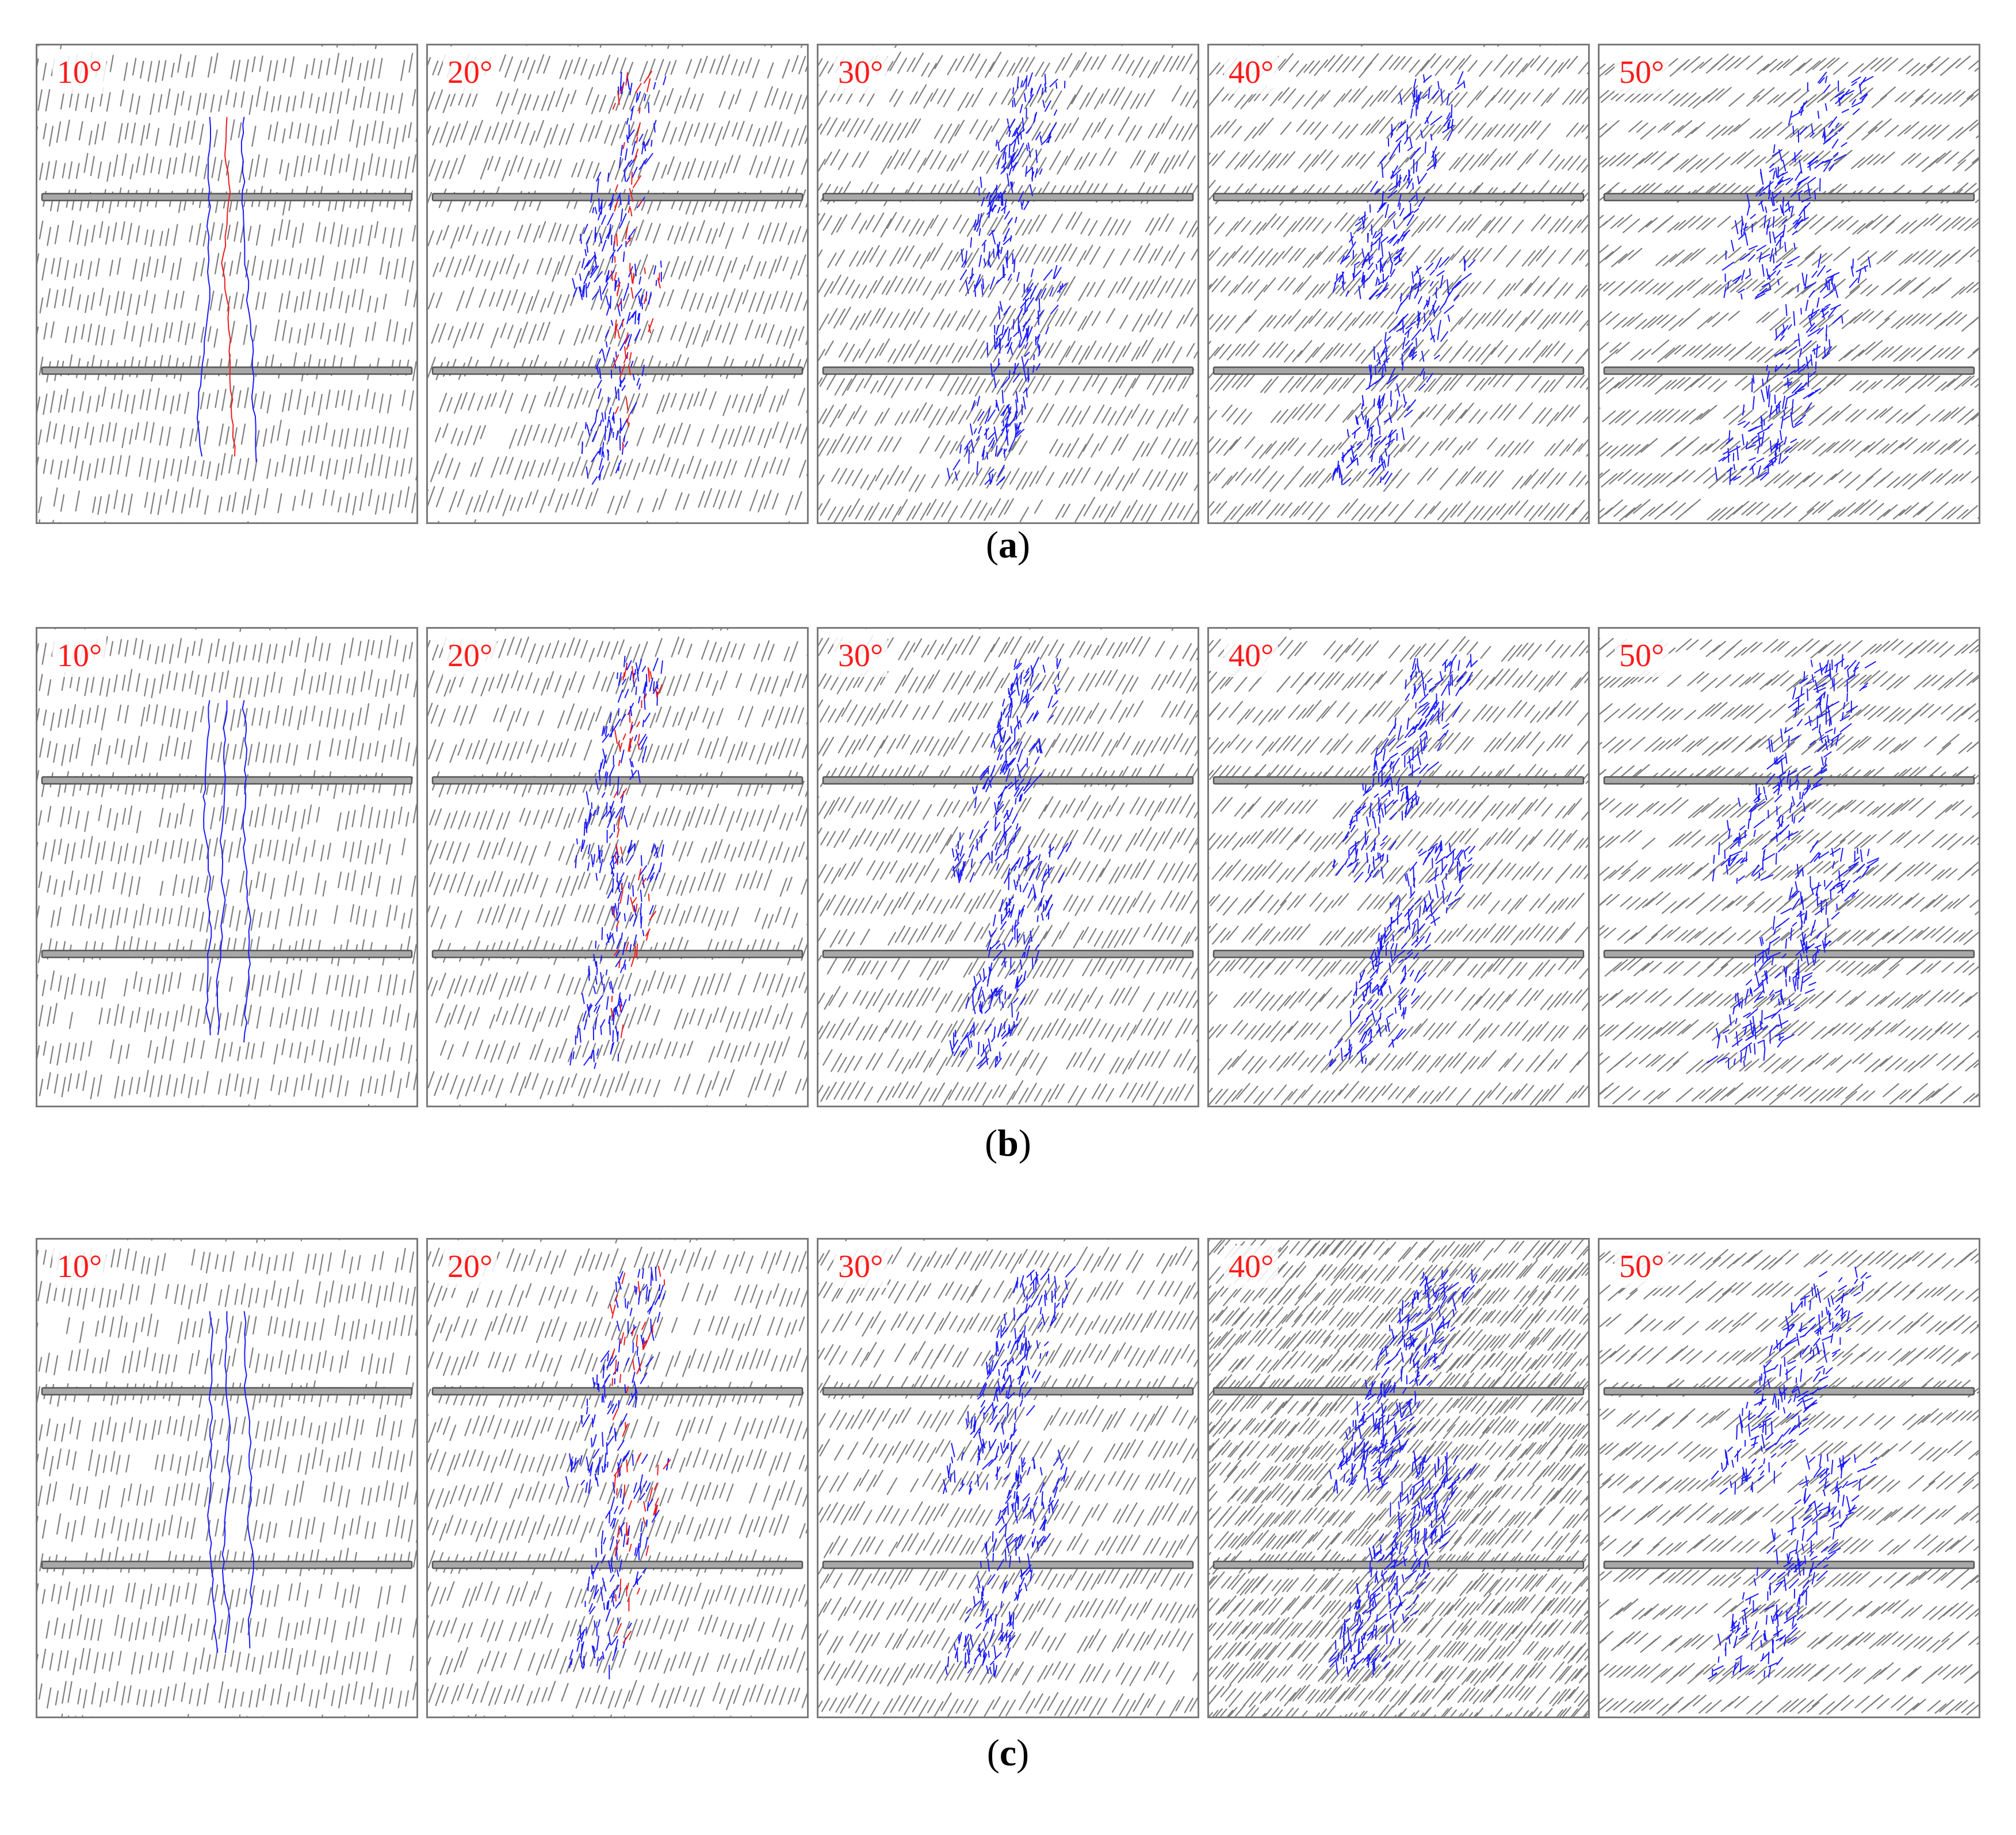 This screenshot has height=1835, width=2016. I want to click on subfigure-caption: (a), so click(1008, 545).